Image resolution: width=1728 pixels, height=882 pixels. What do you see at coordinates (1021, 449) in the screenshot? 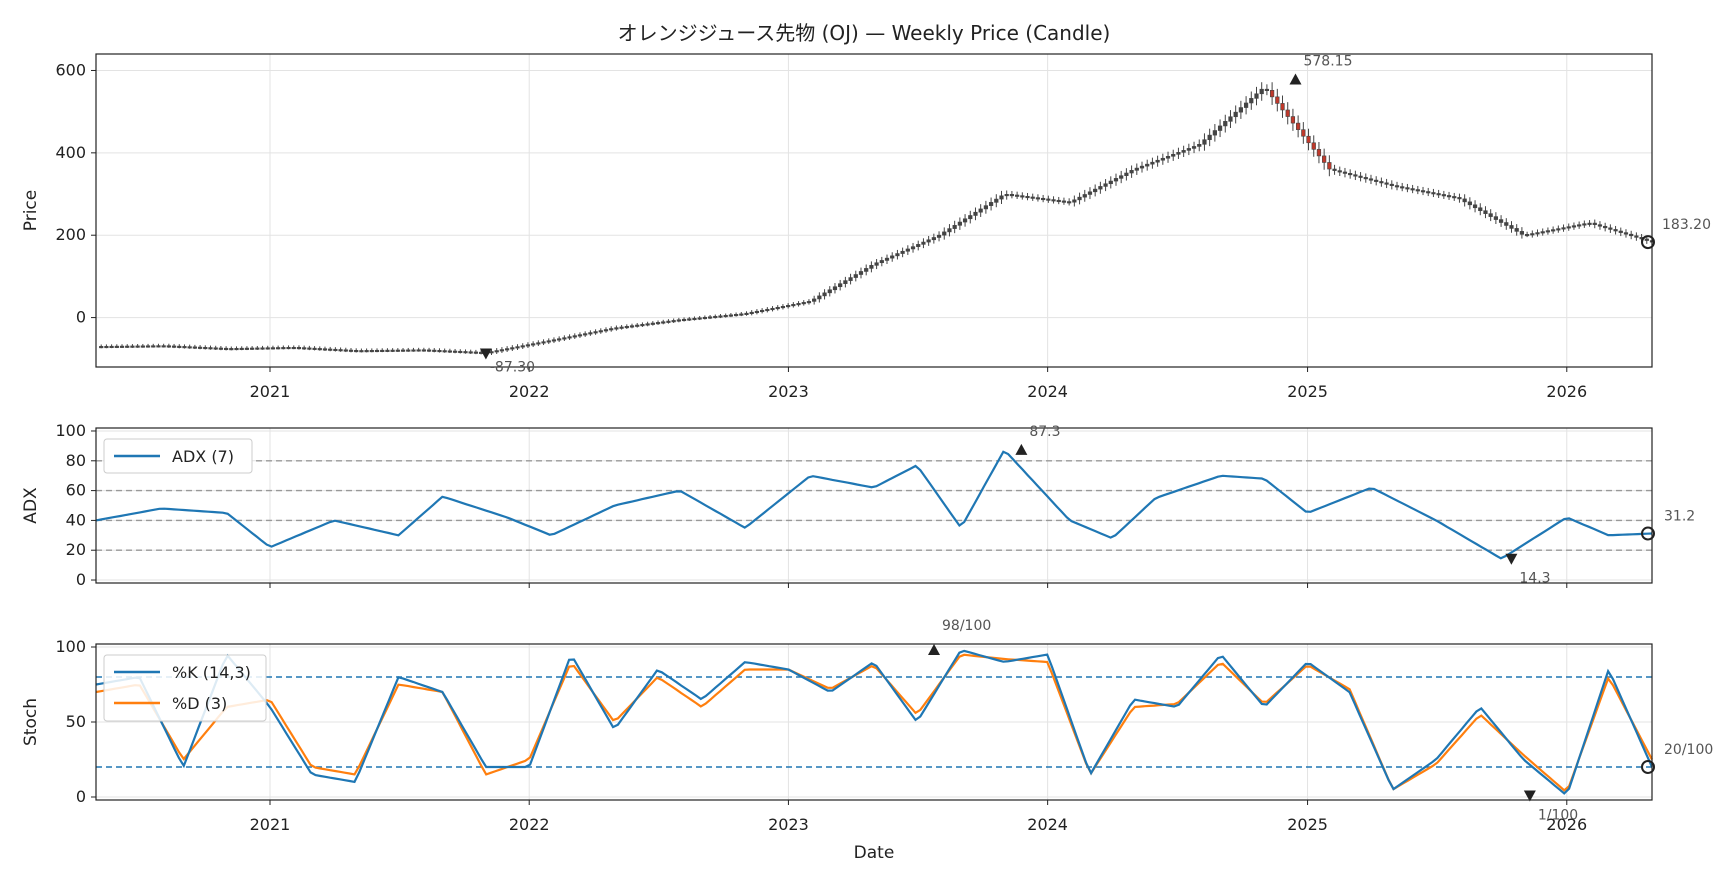
I see `adx-max-marker` at bounding box center [1021, 449].